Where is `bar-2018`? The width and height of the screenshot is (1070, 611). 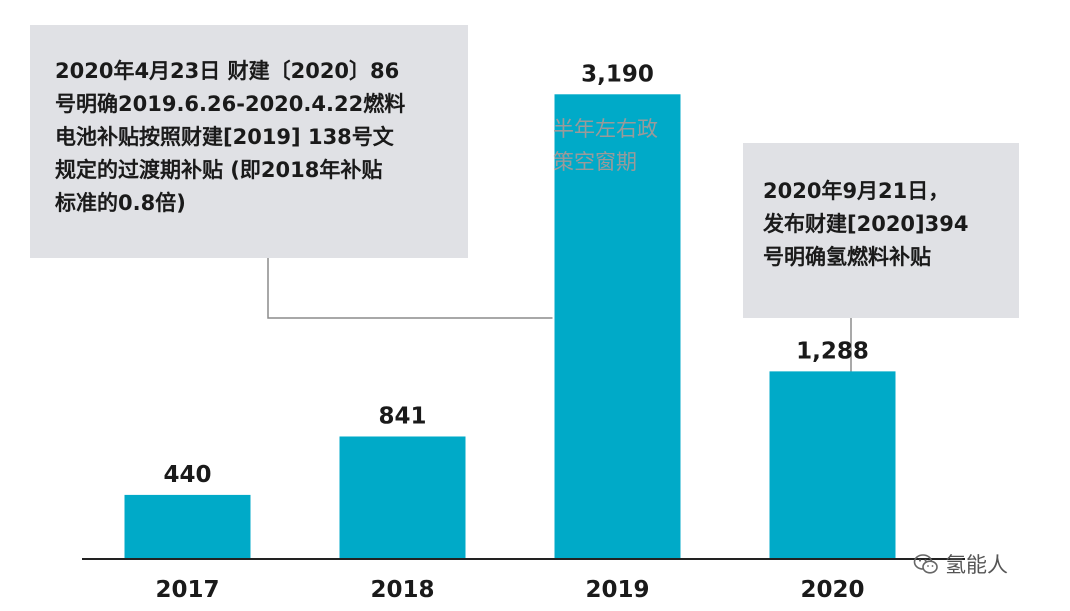 bar-2018 is located at coordinates (402, 497).